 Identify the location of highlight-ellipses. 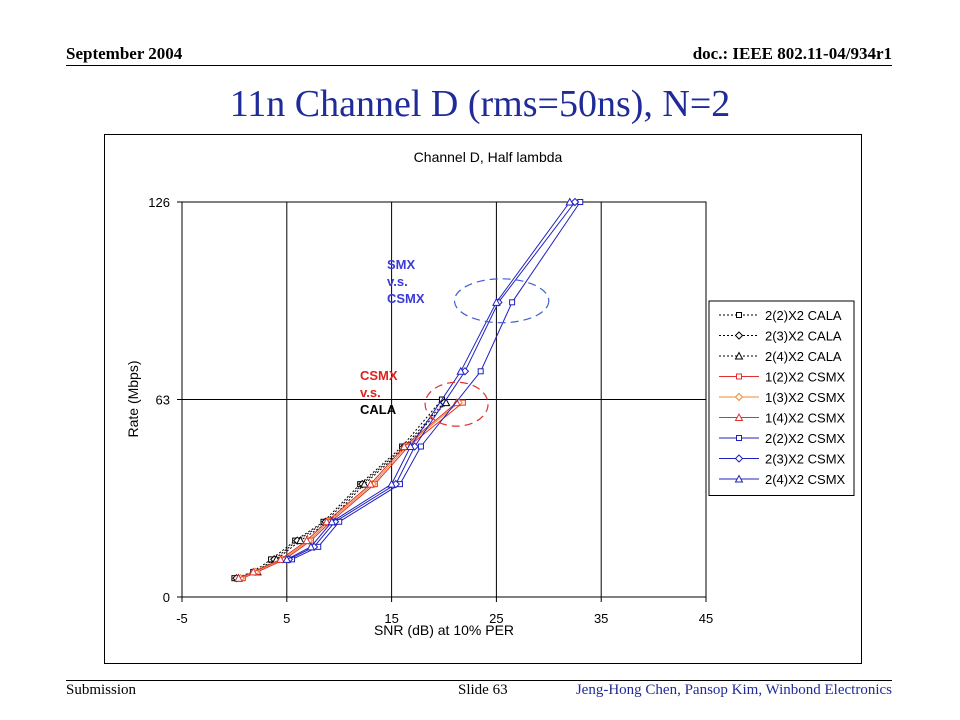
(487, 352).